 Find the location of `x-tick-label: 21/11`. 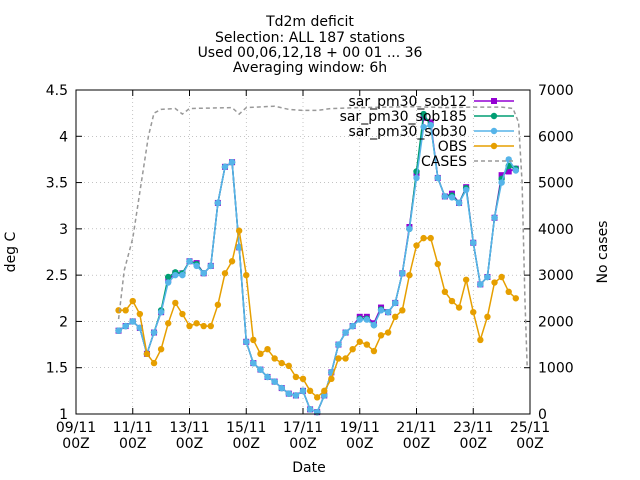

x-tick-label: 21/11 is located at coordinates (416, 428).